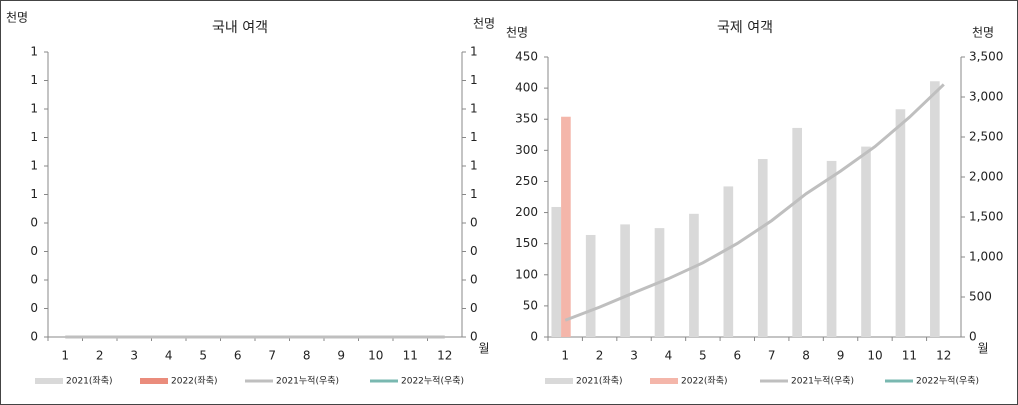 The image size is (1018, 405). I want to click on y-tick-label: 400, so click(526, 88).